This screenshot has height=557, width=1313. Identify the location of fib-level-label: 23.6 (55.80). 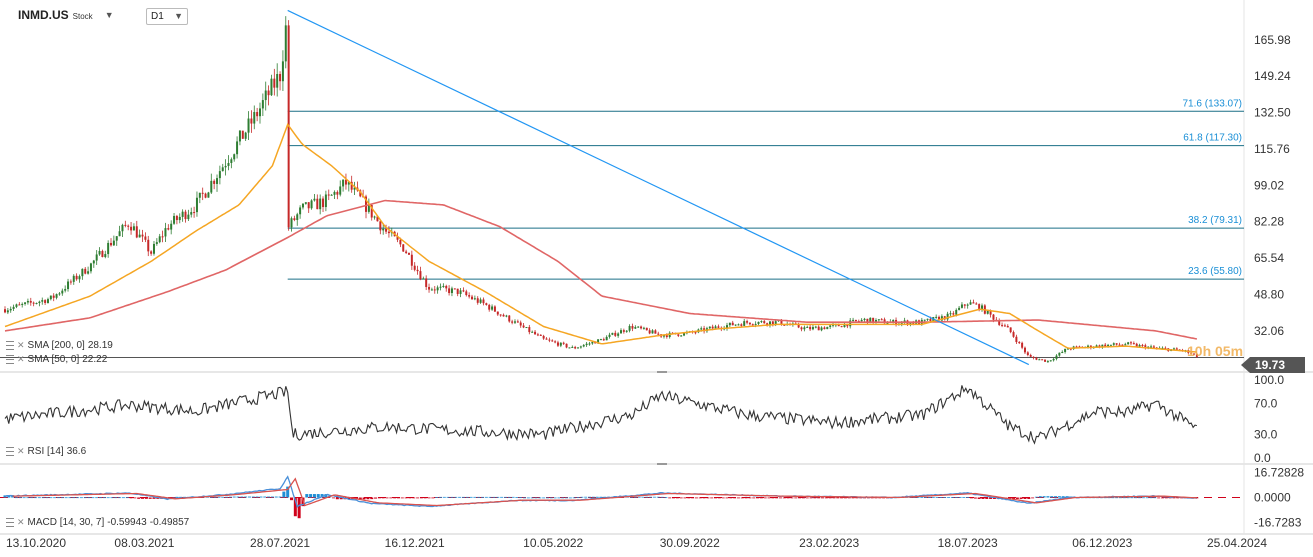
(1215, 271).